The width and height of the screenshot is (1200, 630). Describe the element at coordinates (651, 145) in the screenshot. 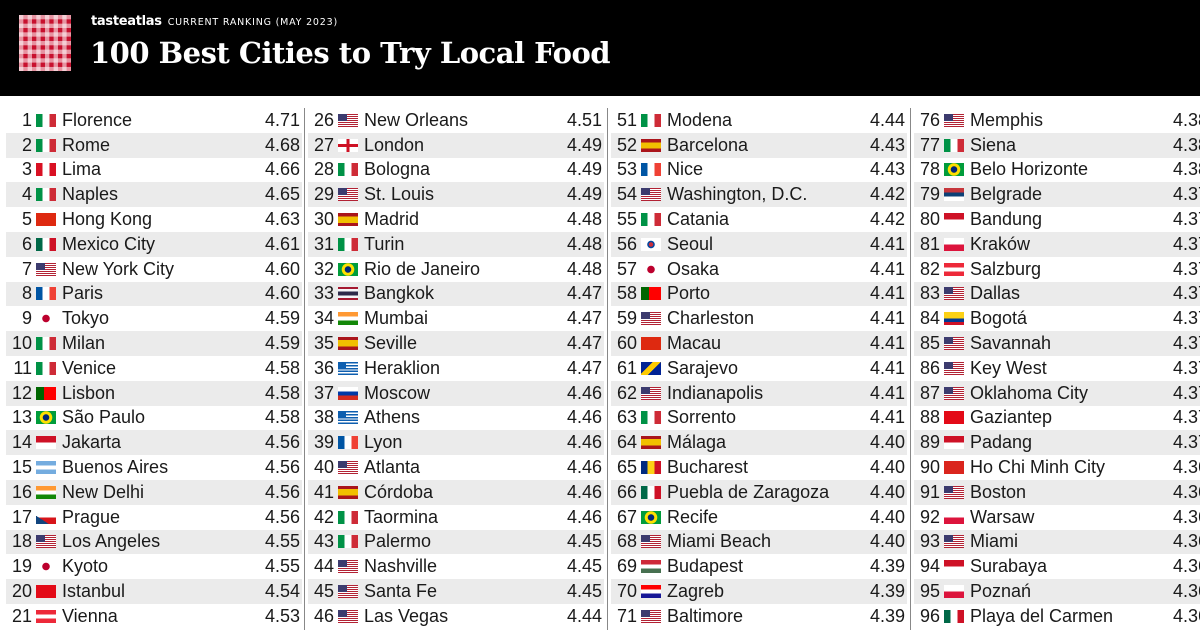

I see `spain-flag-icon` at that location.